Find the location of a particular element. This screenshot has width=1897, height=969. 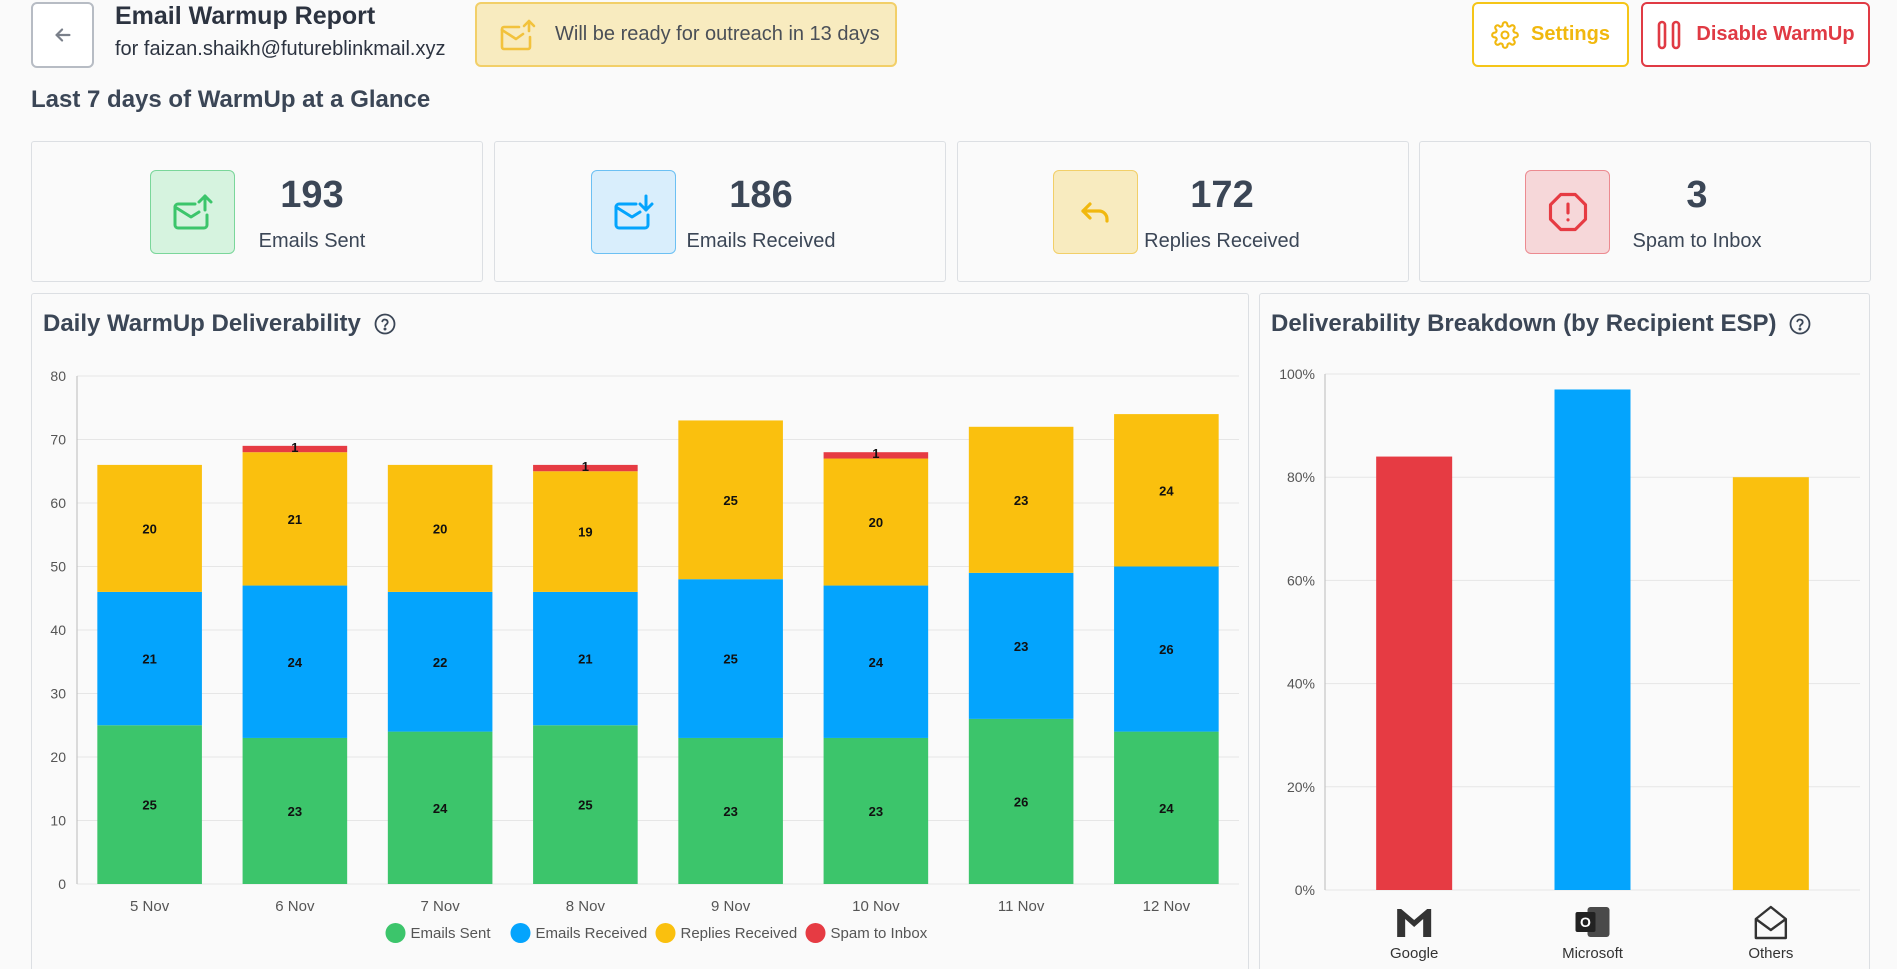

stat-card-emails-sent: 193 Emails Sent is located at coordinates (257, 211).